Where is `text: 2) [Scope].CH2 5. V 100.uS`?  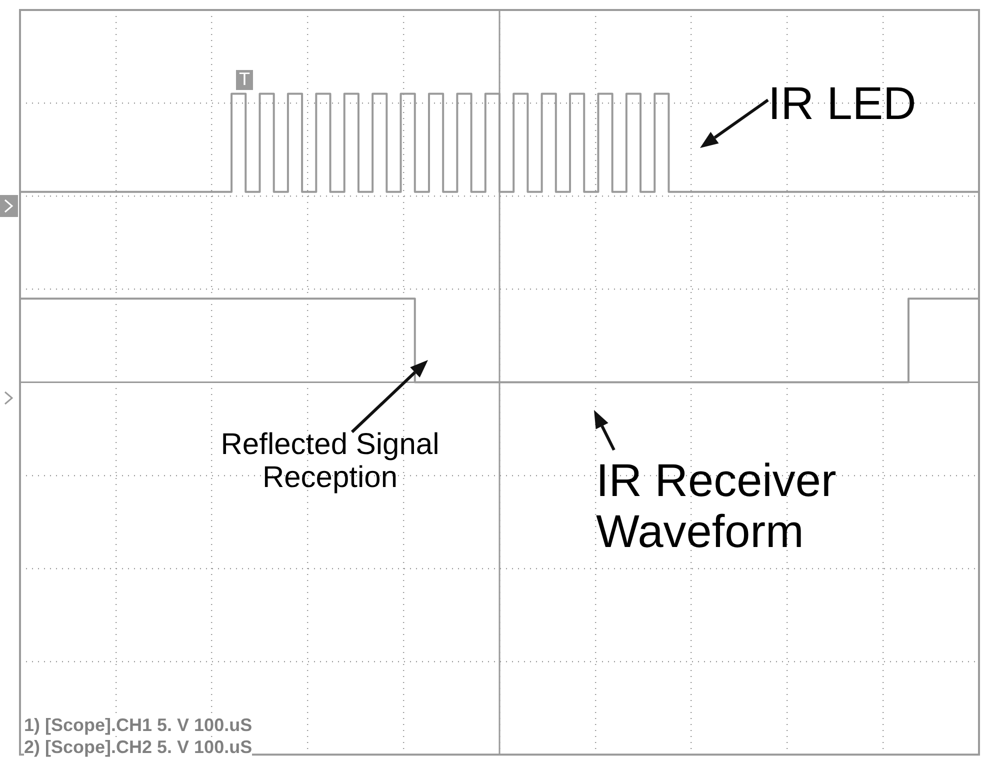
text: 2) [Scope].CH2 5. V 100.uS is located at coordinates (138, 747).